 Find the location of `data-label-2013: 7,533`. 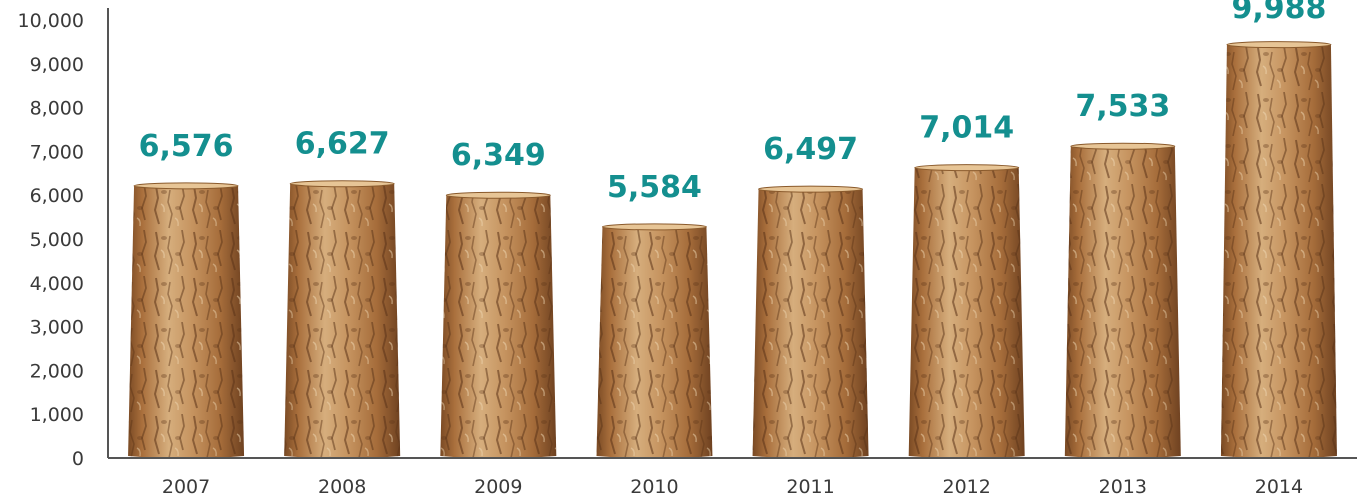

data-label-2013: 7,533 is located at coordinates (1122, 106).